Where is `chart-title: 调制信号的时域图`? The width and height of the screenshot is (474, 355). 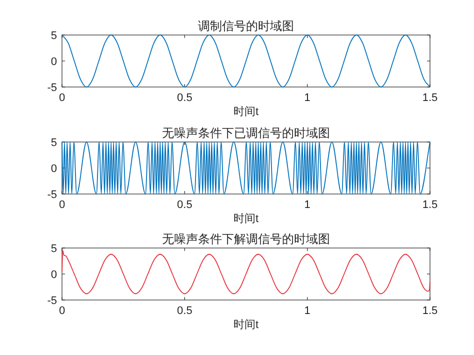
chart-title: 调制信号的时域图 is located at coordinates (246, 26).